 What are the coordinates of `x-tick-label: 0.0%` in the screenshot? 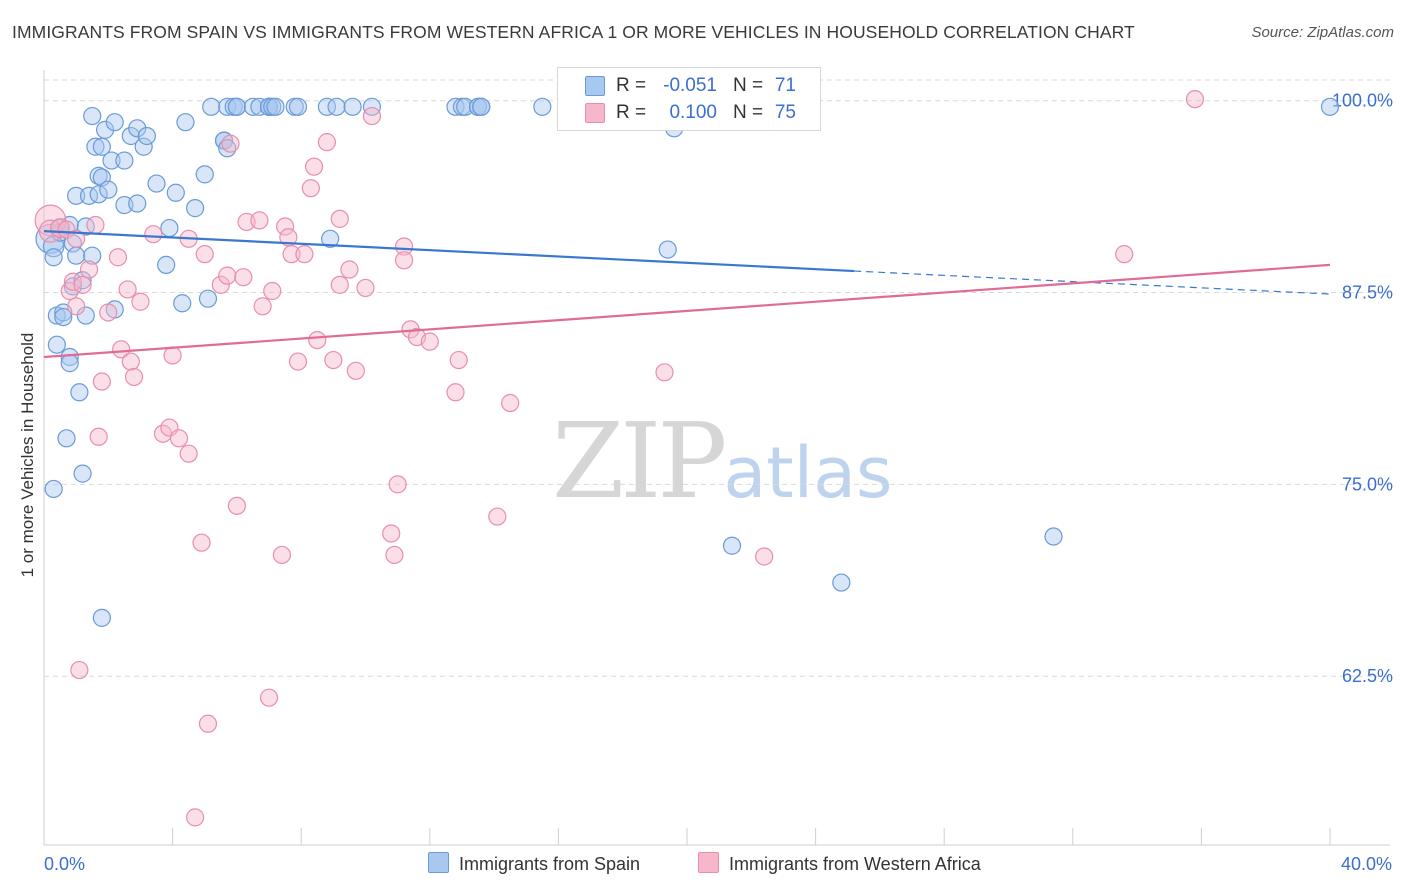 It's located at (64, 864).